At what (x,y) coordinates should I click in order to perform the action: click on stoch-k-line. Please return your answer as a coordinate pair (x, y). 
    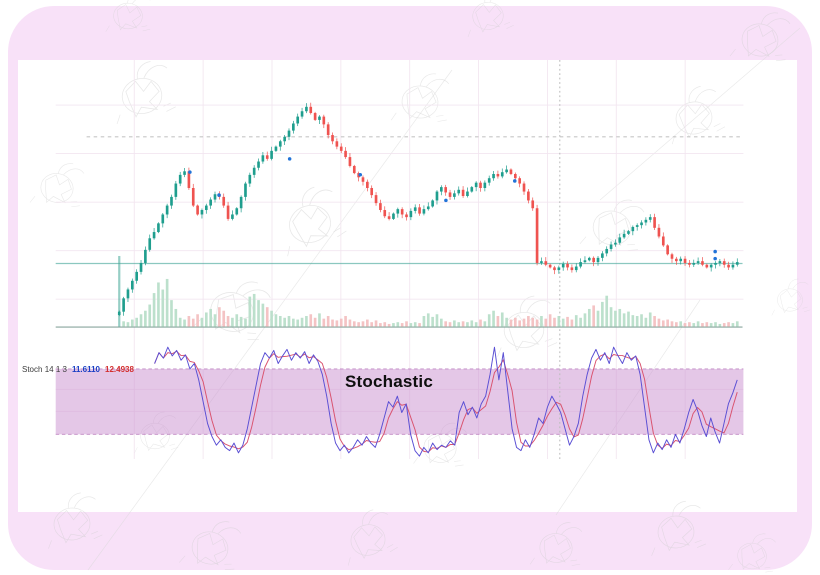
    Looking at the image, I should click on (446, 401).